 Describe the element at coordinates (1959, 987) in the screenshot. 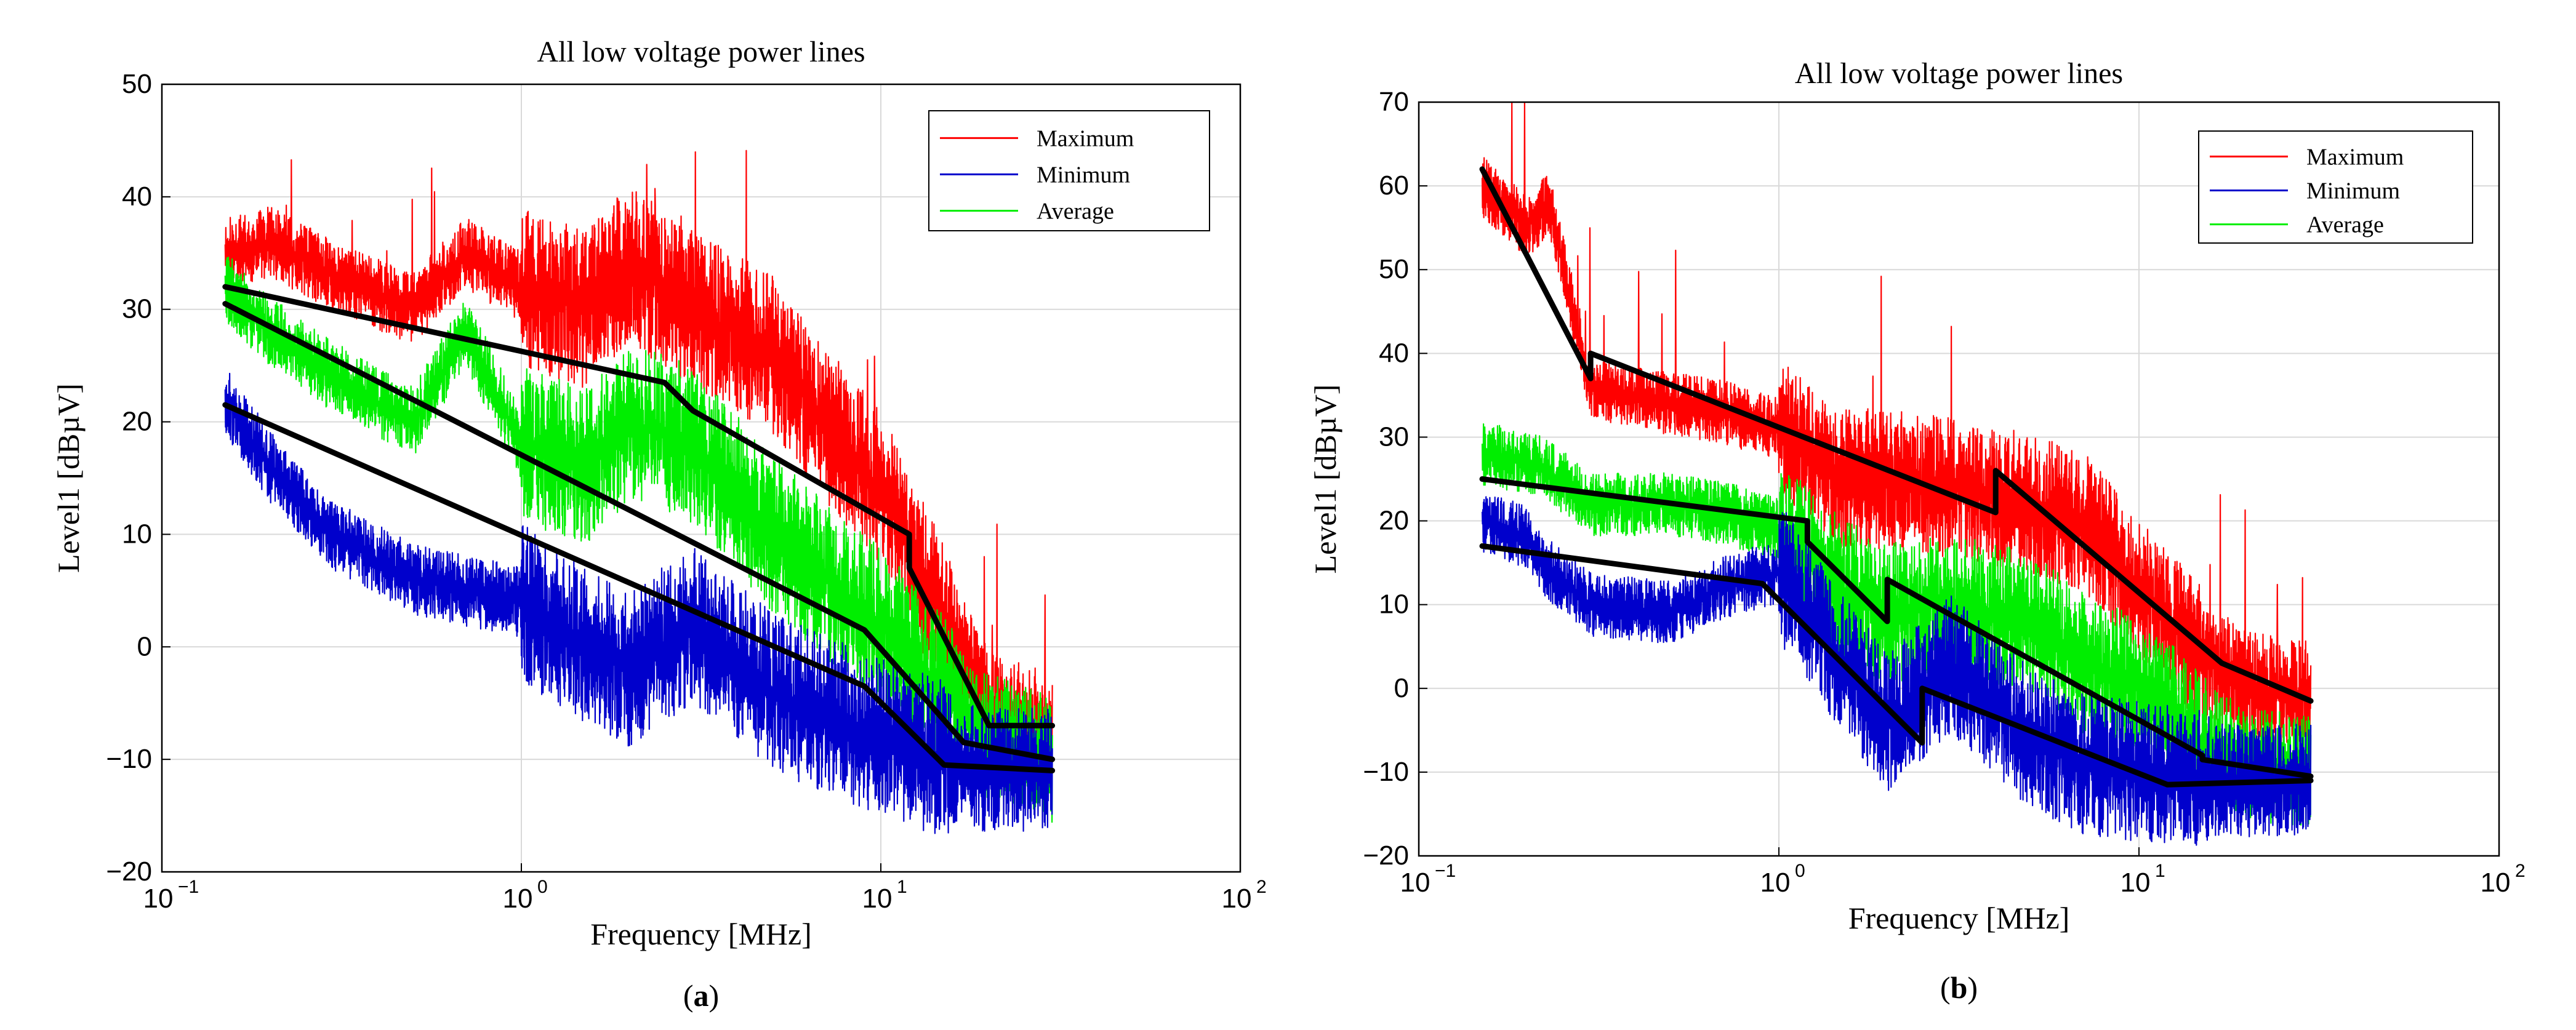

I see `panel-label: (b)` at that location.